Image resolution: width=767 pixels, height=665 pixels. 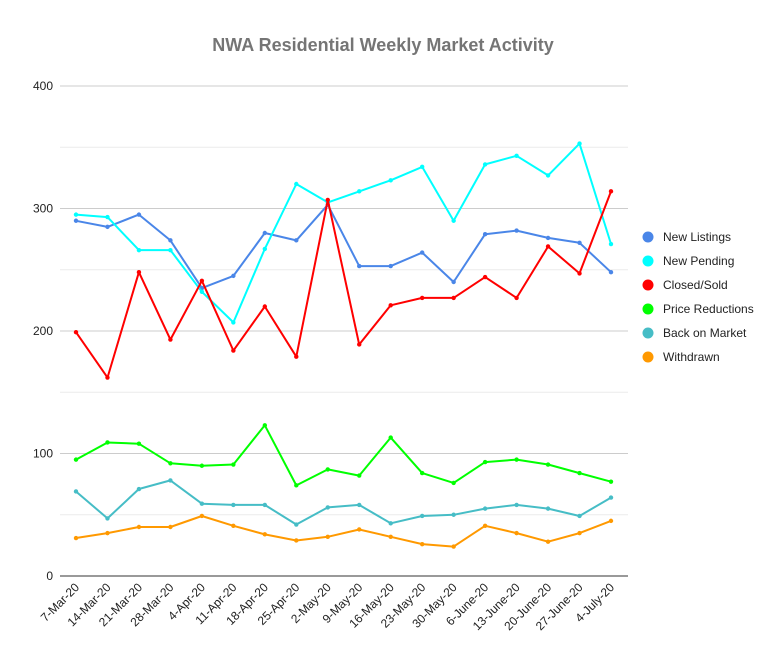 What do you see at coordinates (697, 237) in the screenshot?
I see `legend-label: New Listings` at bounding box center [697, 237].